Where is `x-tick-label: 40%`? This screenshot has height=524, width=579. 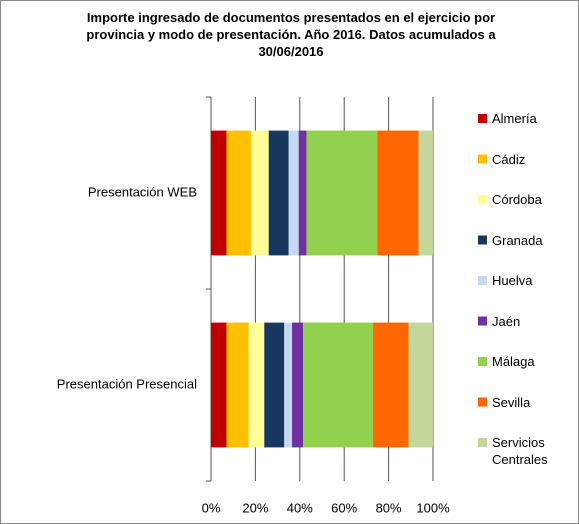 x-tick-label: 40% is located at coordinates (300, 507).